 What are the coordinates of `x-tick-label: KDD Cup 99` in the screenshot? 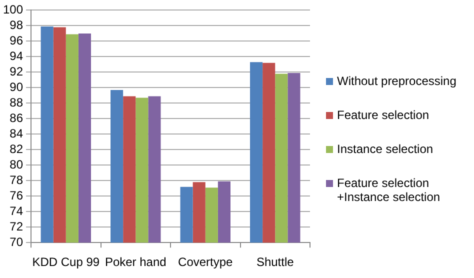 It's located at (66, 262).